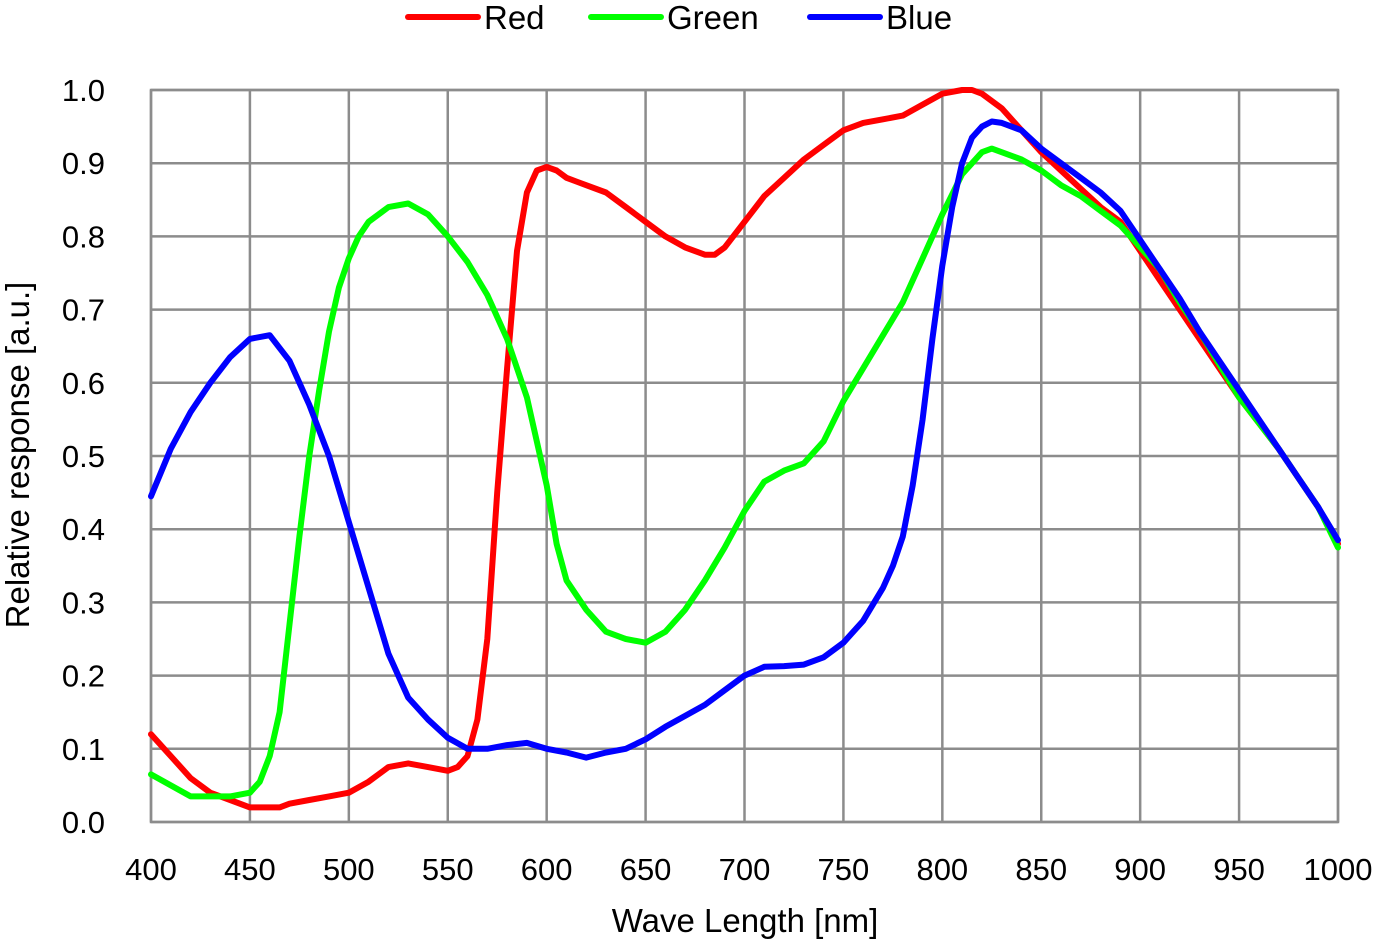 The width and height of the screenshot is (1378, 943). What do you see at coordinates (514, 18) in the screenshot?
I see `legend-label-red: Red` at bounding box center [514, 18].